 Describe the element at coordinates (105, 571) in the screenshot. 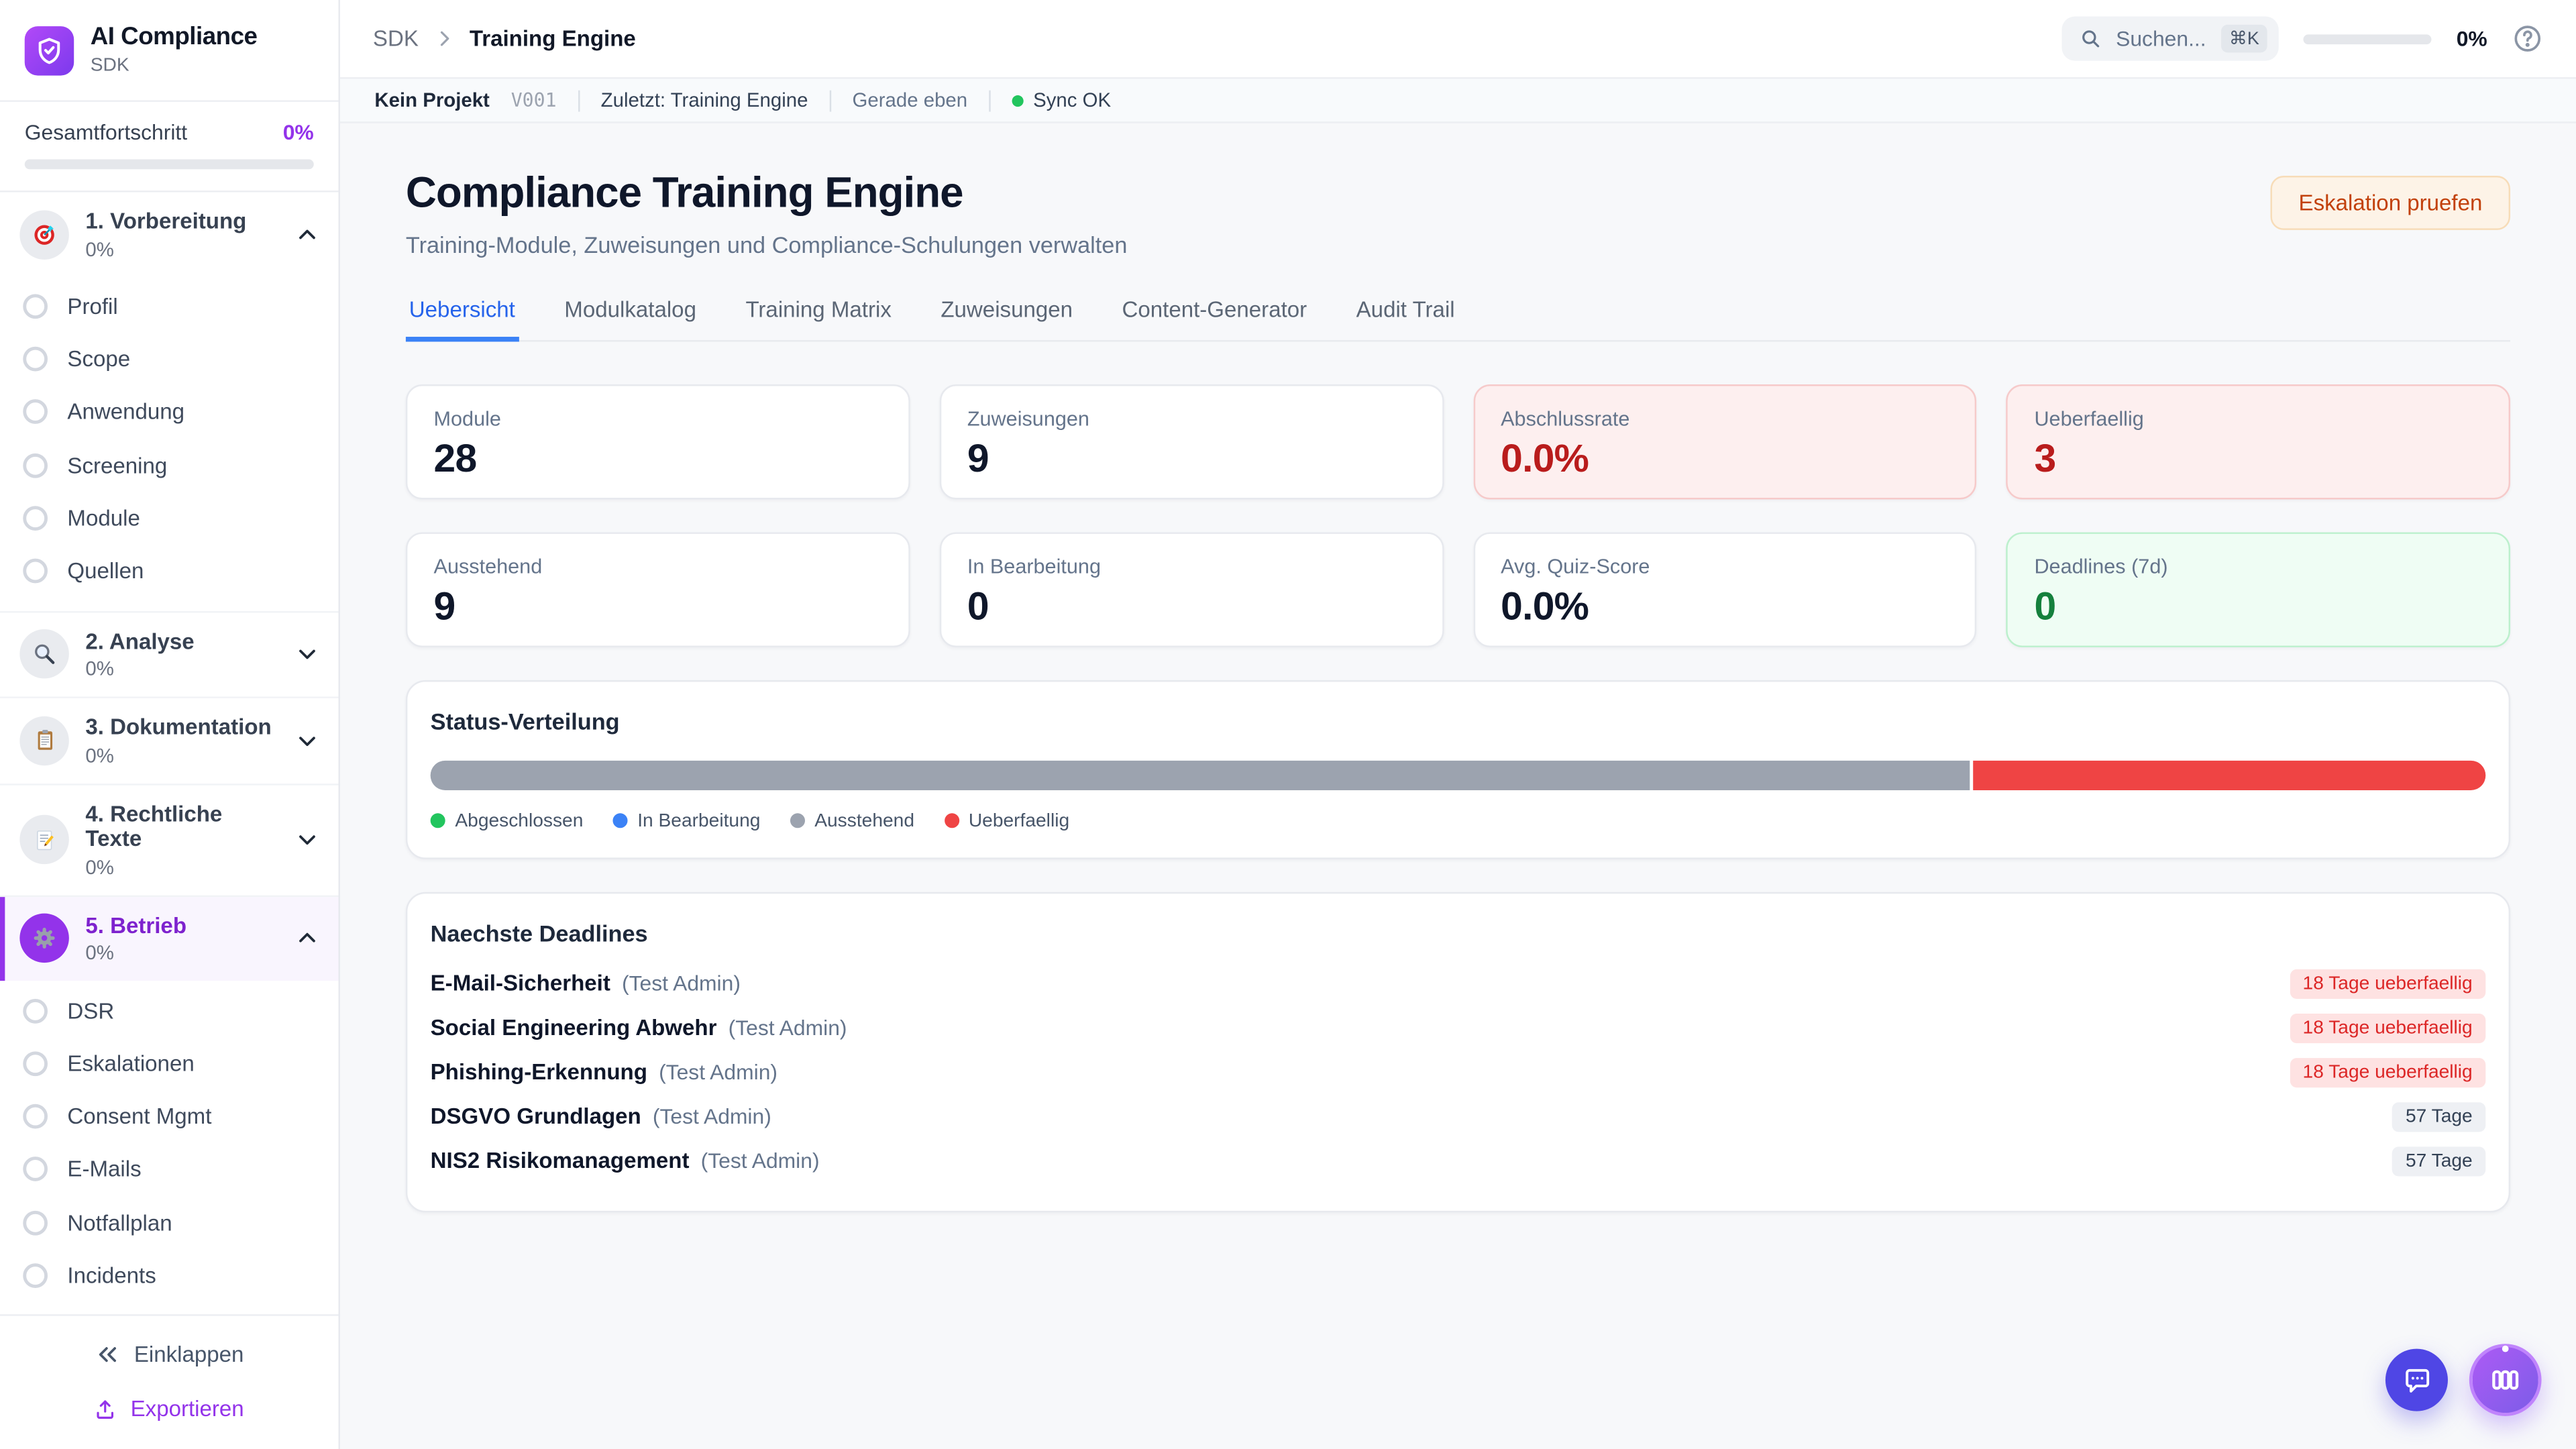

I see `sidebar-item-label: Quellen` at that location.